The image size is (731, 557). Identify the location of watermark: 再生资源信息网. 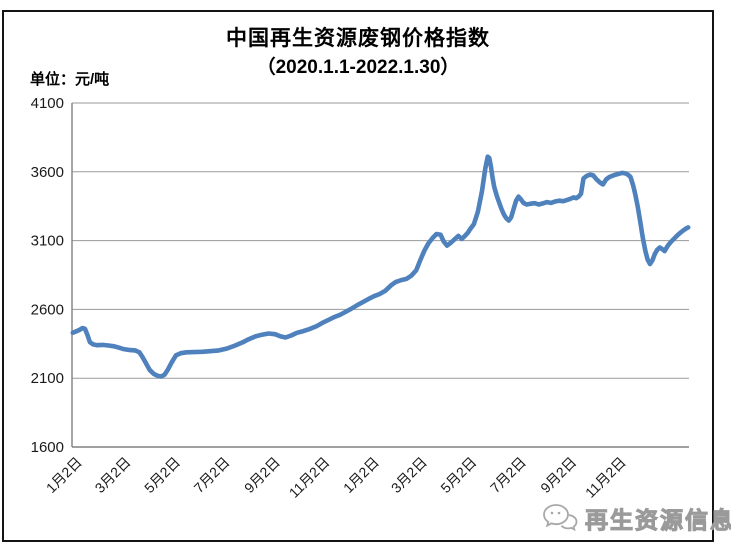
(636, 518).